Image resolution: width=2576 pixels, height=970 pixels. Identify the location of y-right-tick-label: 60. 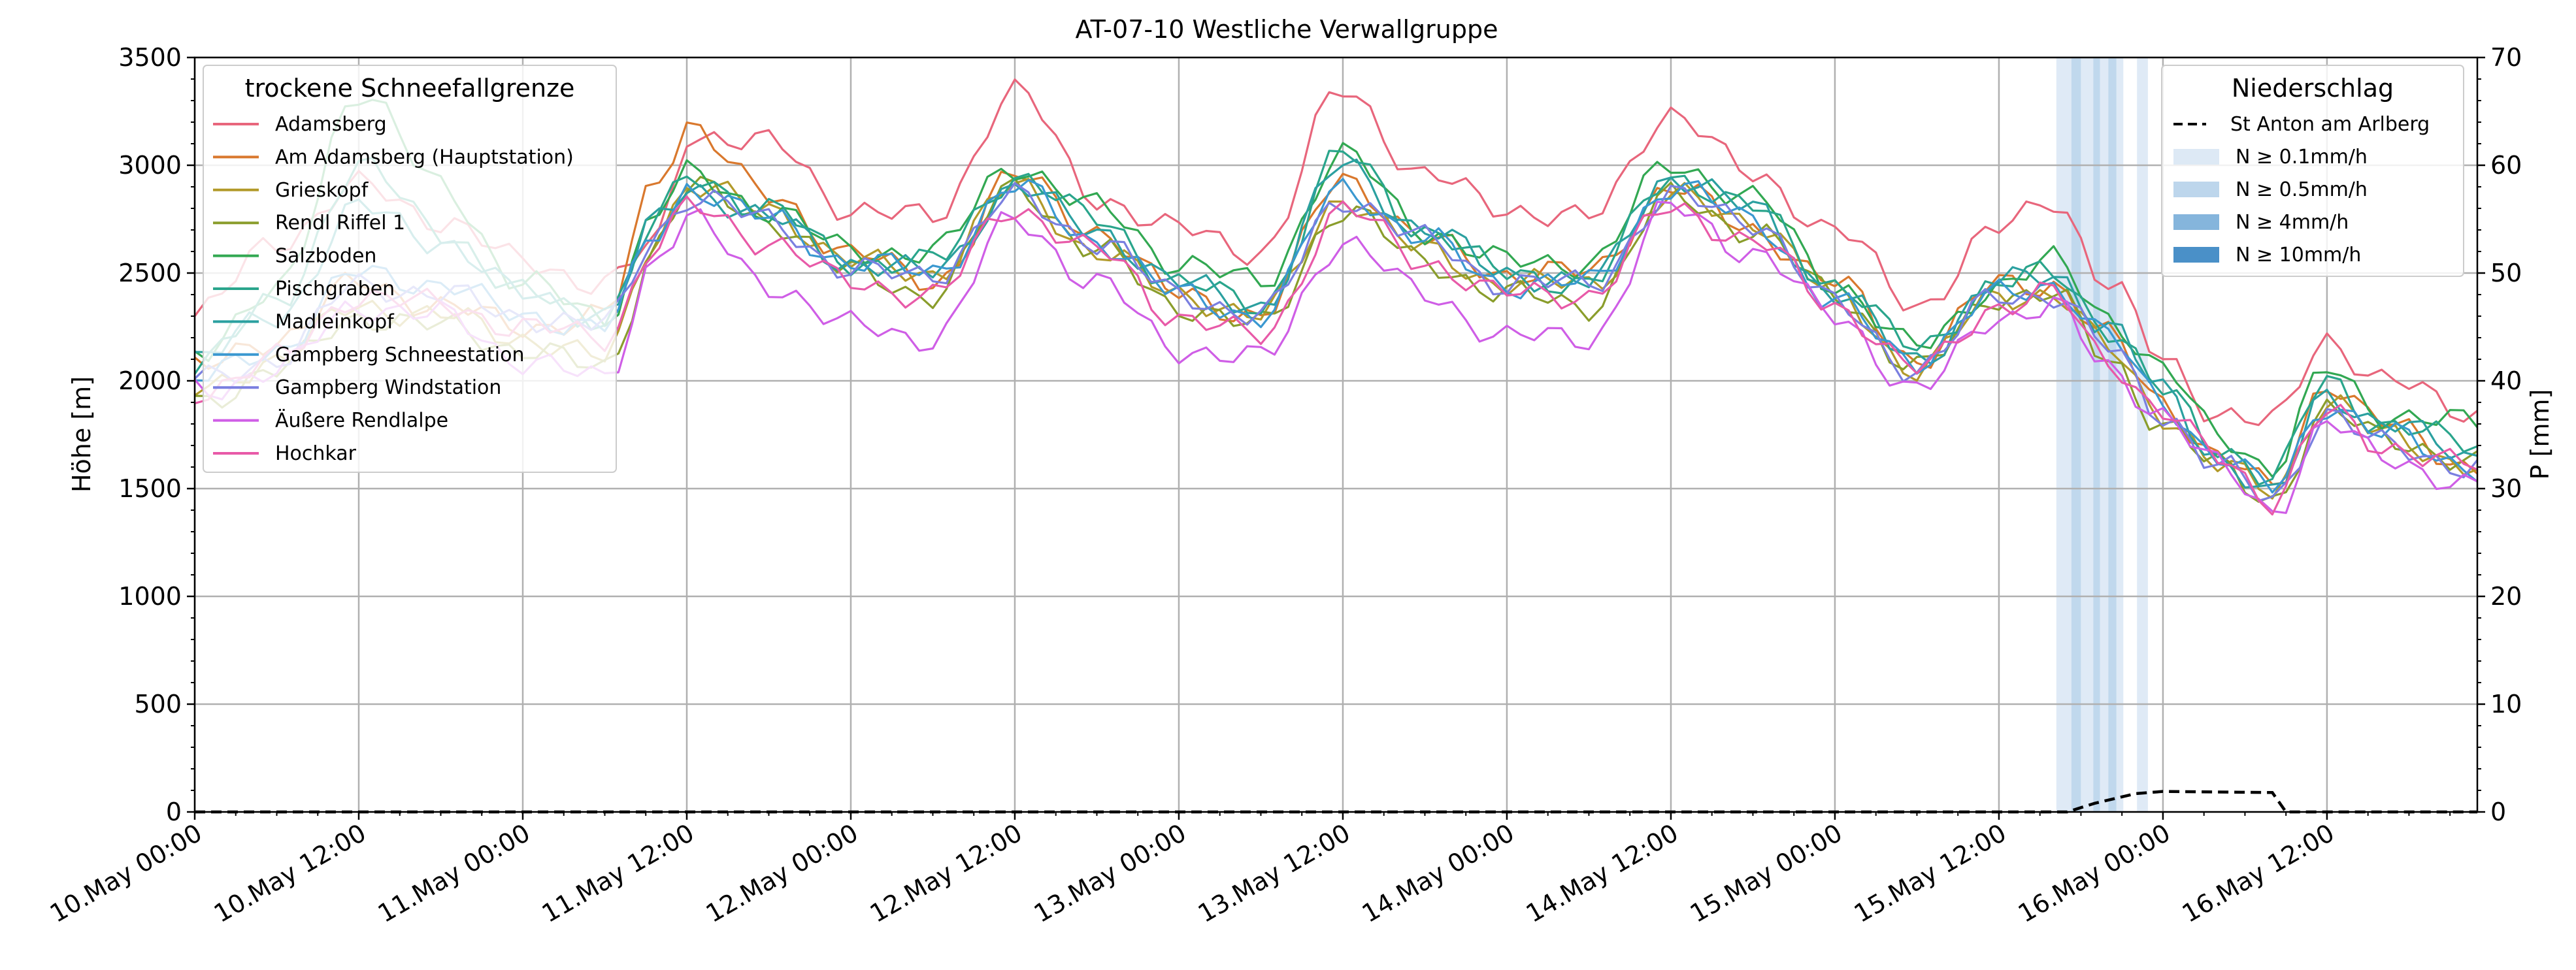
(2506, 165).